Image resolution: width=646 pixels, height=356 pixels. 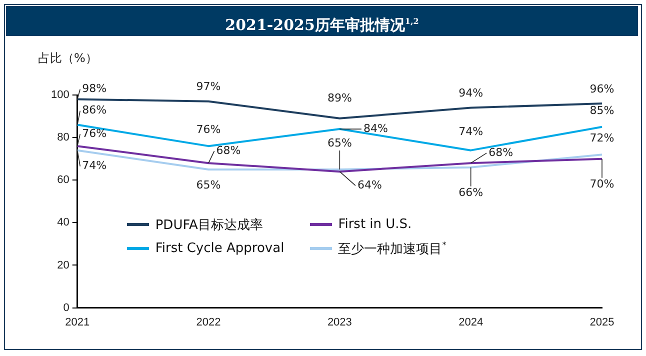 I want to click on data-label: 98%, so click(x=94, y=89).